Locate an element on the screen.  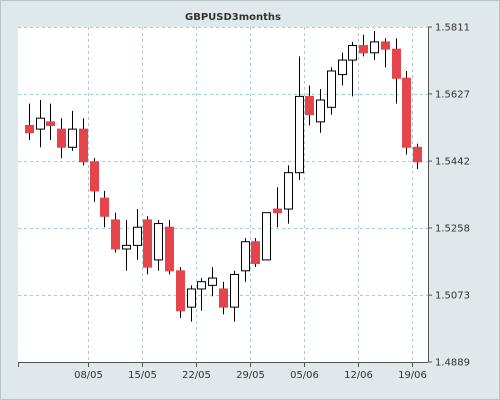
x-tick-label: 12/06 is located at coordinates (358, 375).